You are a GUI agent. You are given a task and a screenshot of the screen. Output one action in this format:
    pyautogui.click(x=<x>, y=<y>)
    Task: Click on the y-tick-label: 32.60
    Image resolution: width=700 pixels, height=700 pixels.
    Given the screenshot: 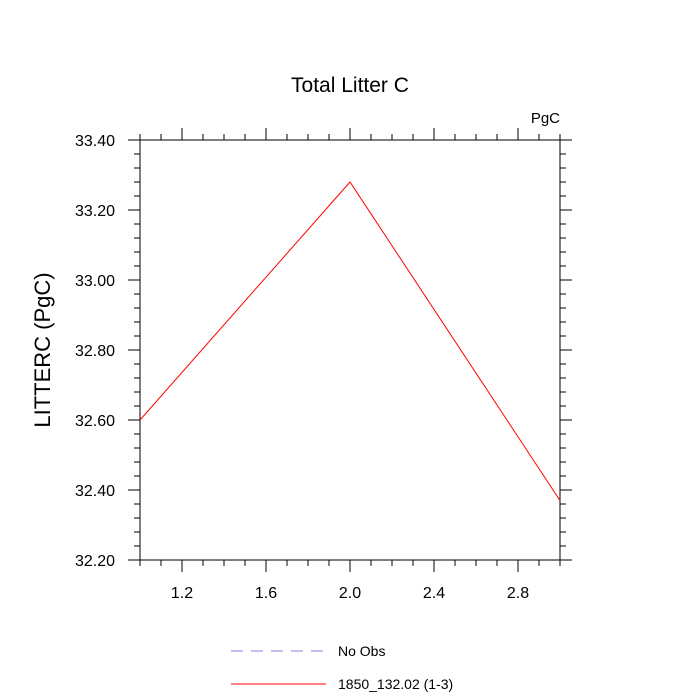 What is the action you would take?
    pyautogui.click(x=95, y=421)
    